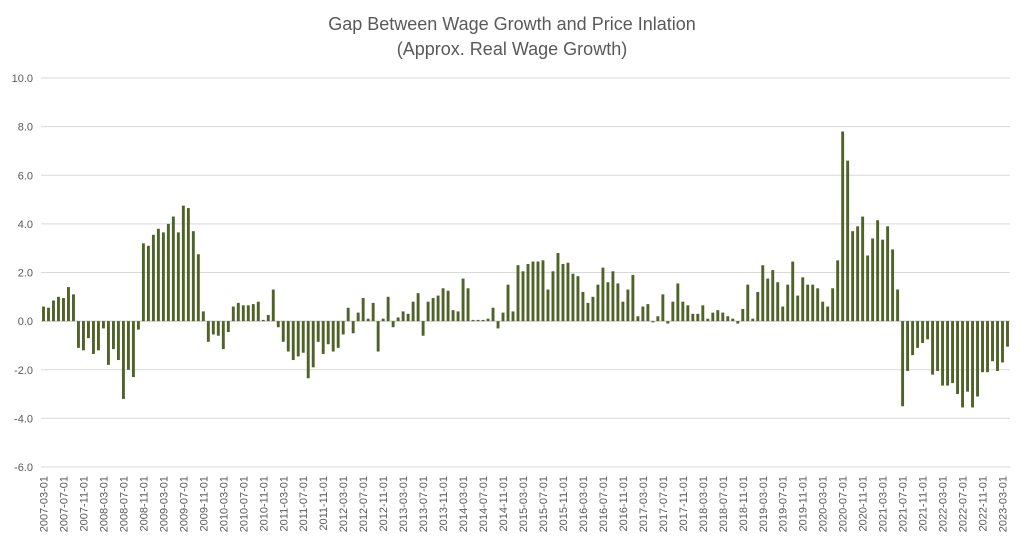  I want to click on x-tick-label: 2017-03-01, so click(644, 504).